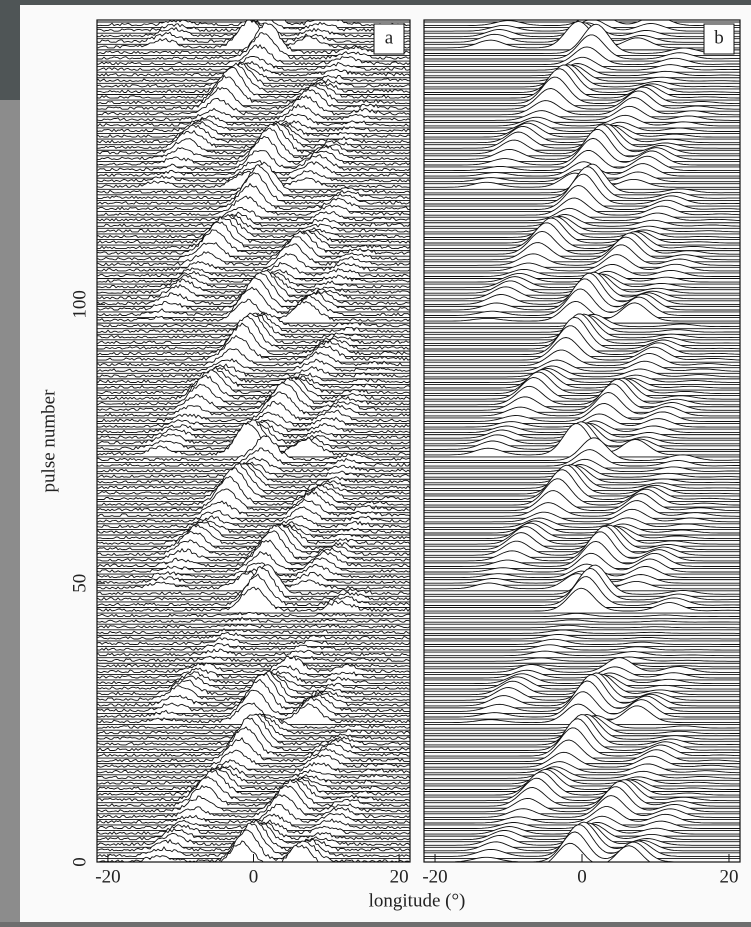  Describe the element at coordinates (48, 441) in the screenshot. I see `y-axis-label: pulse number` at that location.